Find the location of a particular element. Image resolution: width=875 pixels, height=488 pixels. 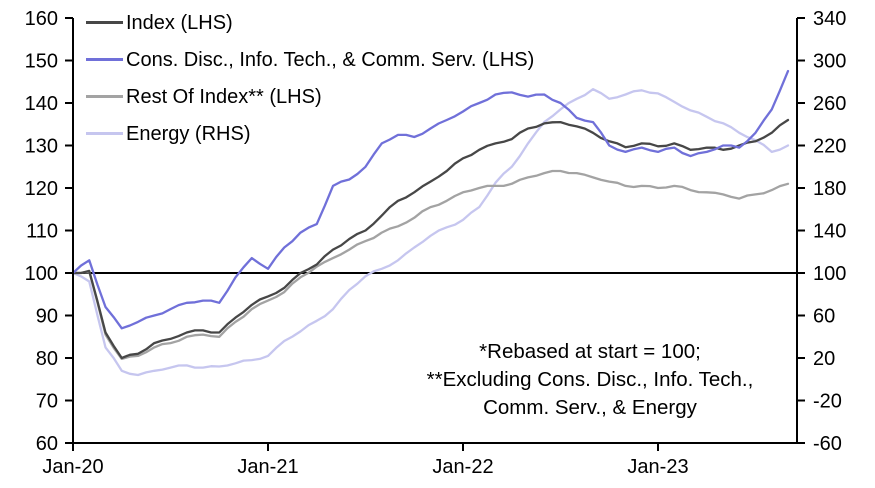

left-tick-label: 160 is located at coordinates (41, 19).